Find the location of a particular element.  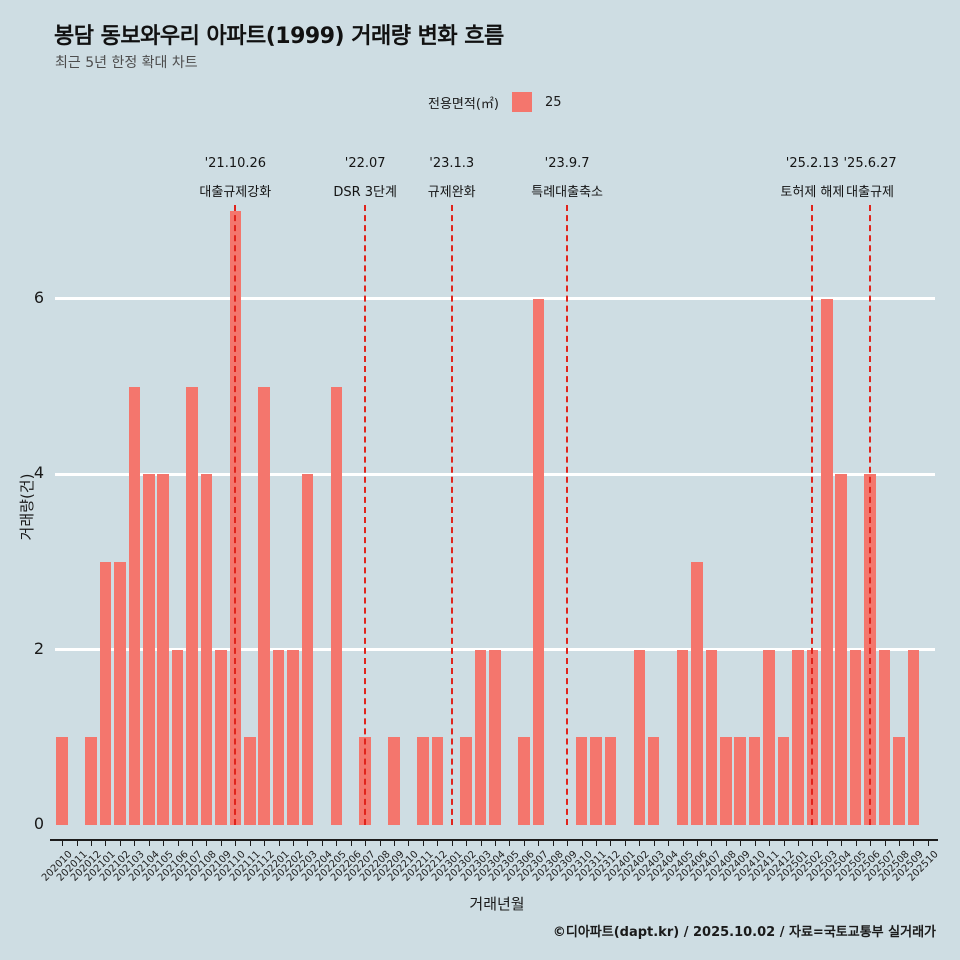

legend-swatch is located at coordinates (521, 102).